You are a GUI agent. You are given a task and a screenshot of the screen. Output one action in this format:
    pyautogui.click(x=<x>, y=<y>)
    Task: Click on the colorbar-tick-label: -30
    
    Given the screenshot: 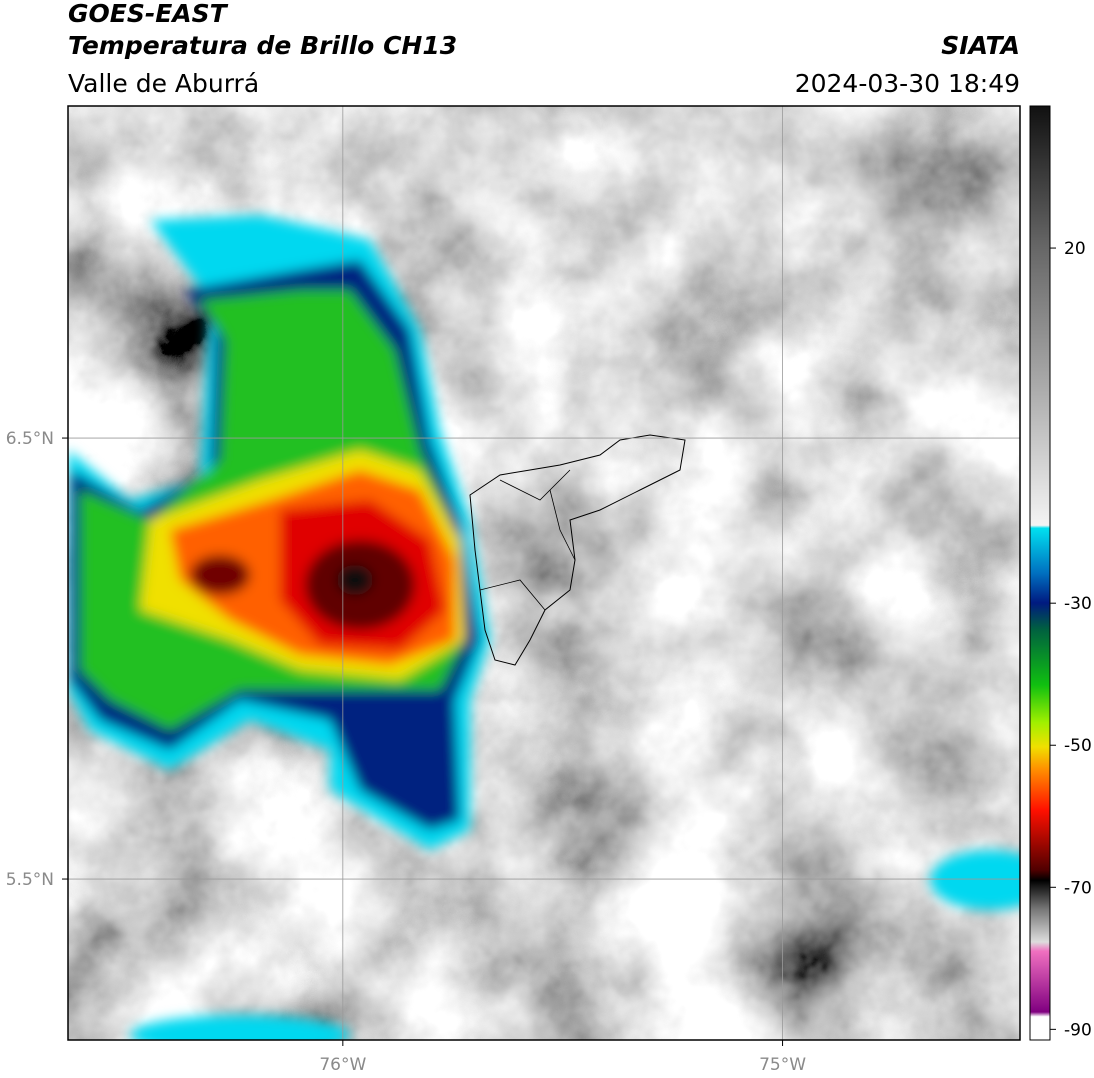 What is the action you would take?
    pyautogui.click(x=1078, y=604)
    